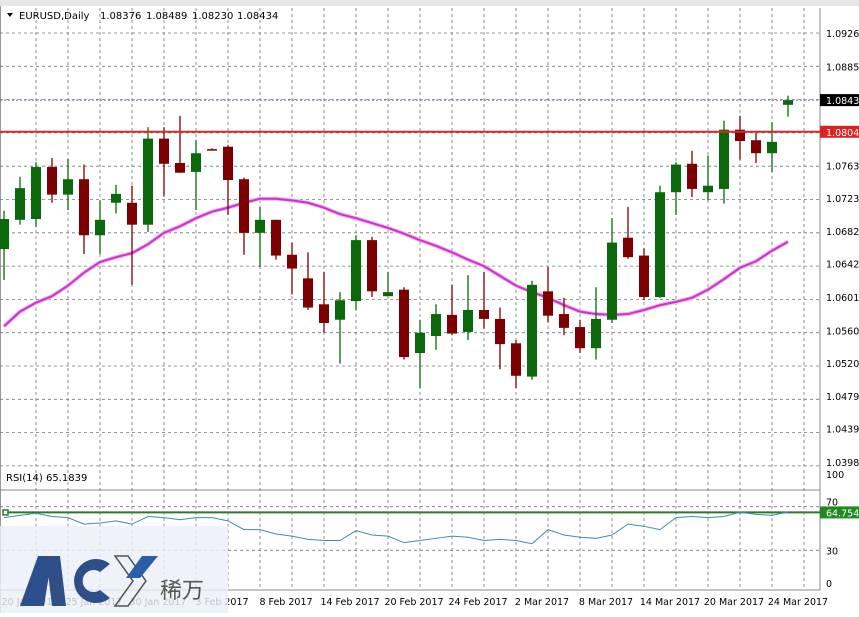  I want to click on rsi-level-label: 64.7541, so click(842, 513).